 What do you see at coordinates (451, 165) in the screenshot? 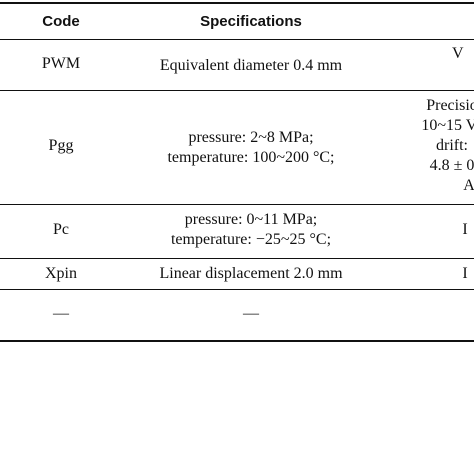
I see `row-2-third-line-4: 4.8 ± 0` at bounding box center [451, 165].